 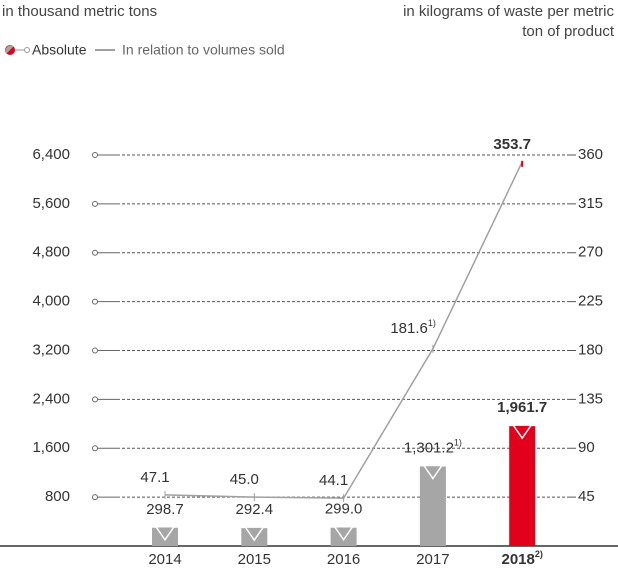 I want to click on value-label: 292.4, so click(x=255, y=509).